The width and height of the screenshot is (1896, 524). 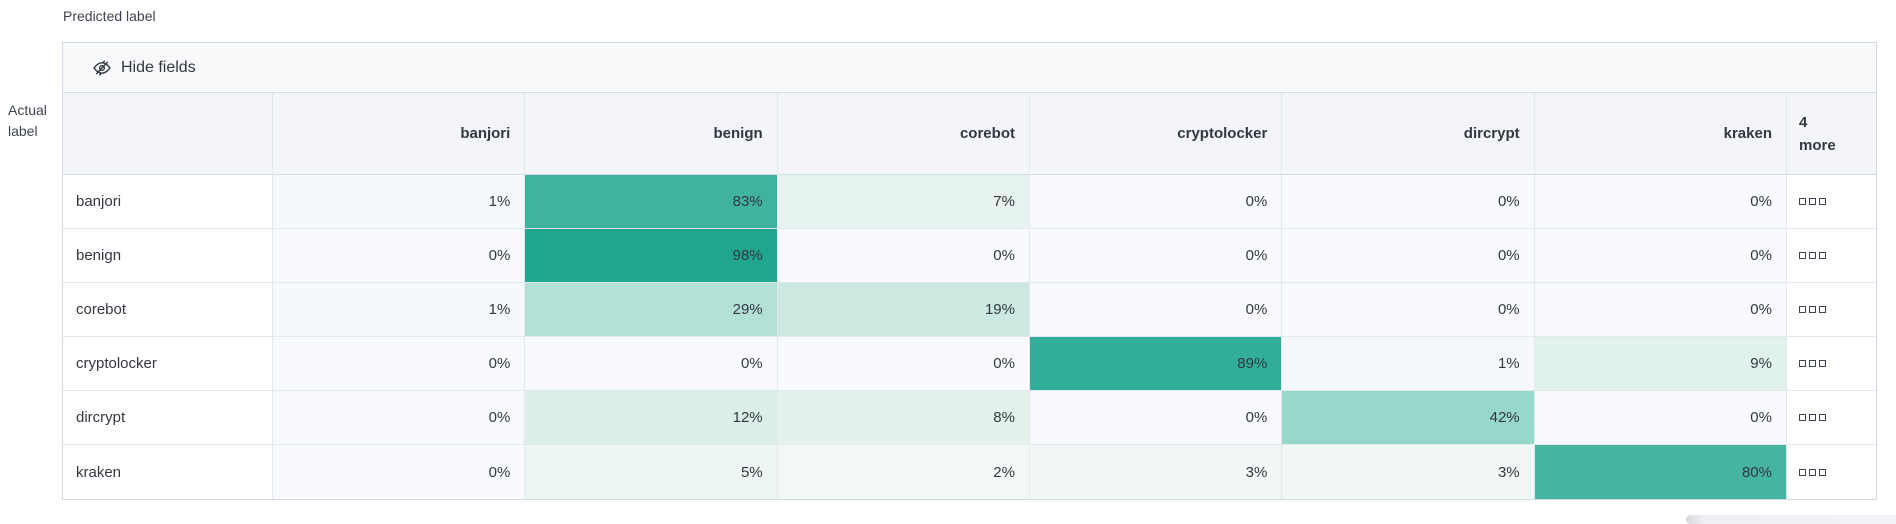 What do you see at coordinates (1660, 364) in the screenshot?
I see `matrix-cell: 9%` at bounding box center [1660, 364].